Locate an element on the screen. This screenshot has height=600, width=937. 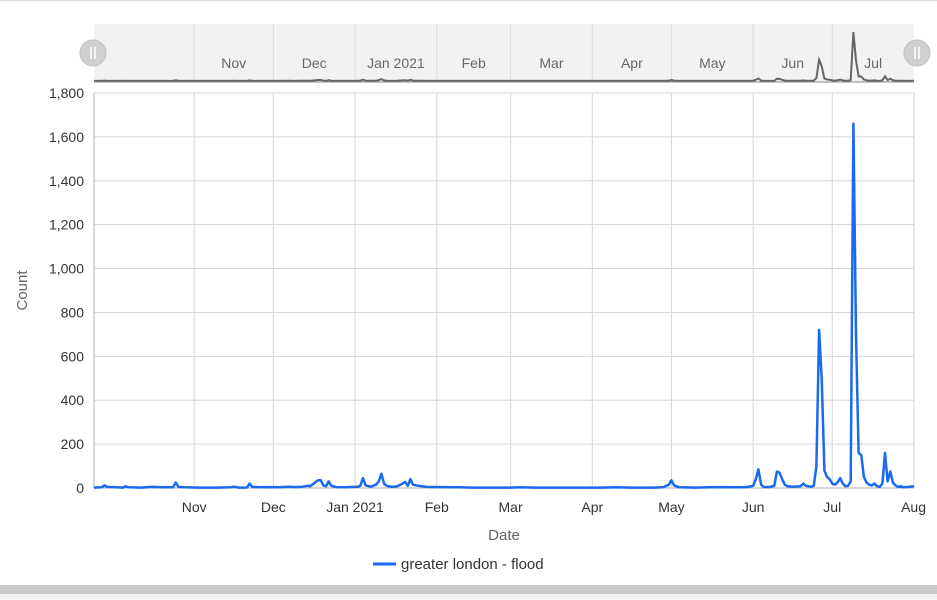
navigator-handle-left is located at coordinates (93, 53).